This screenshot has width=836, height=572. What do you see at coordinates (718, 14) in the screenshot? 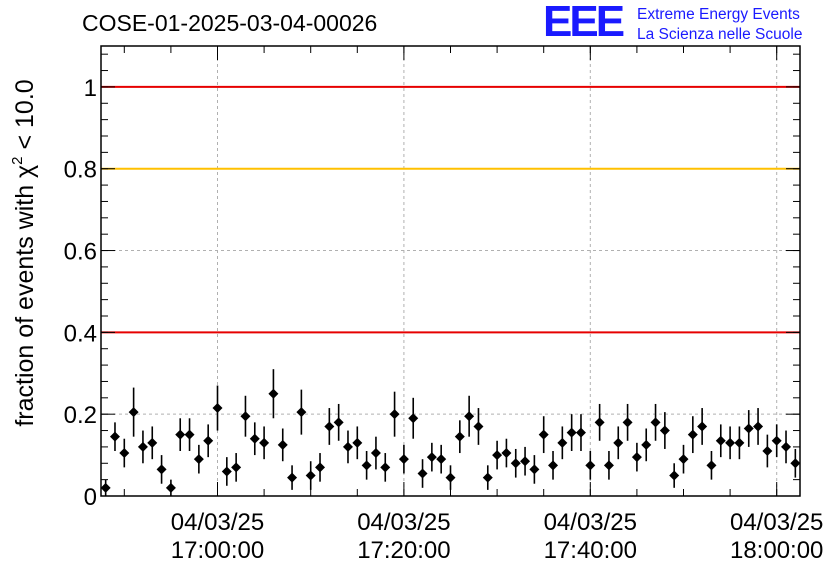
I see `logo-line-1: Extreme Energy Events` at bounding box center [718, 14].